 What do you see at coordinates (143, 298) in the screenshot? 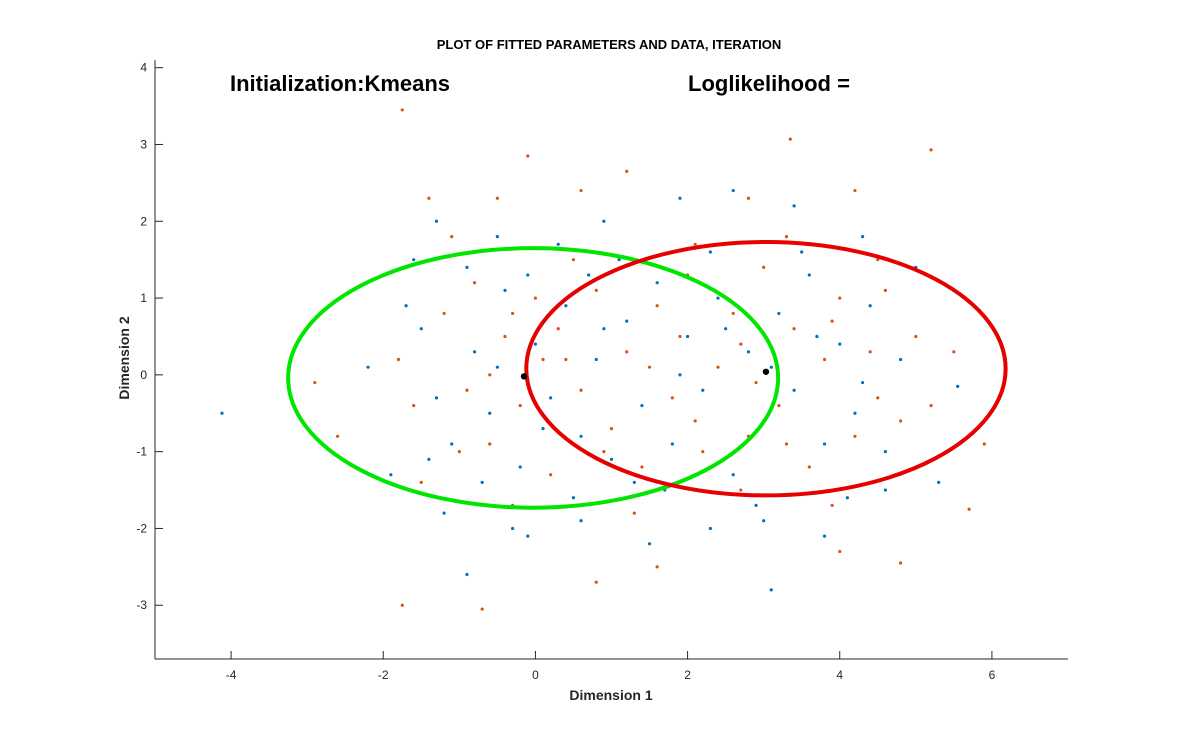
I see `y-tick-label: 1` at bounding box center [143, 298].